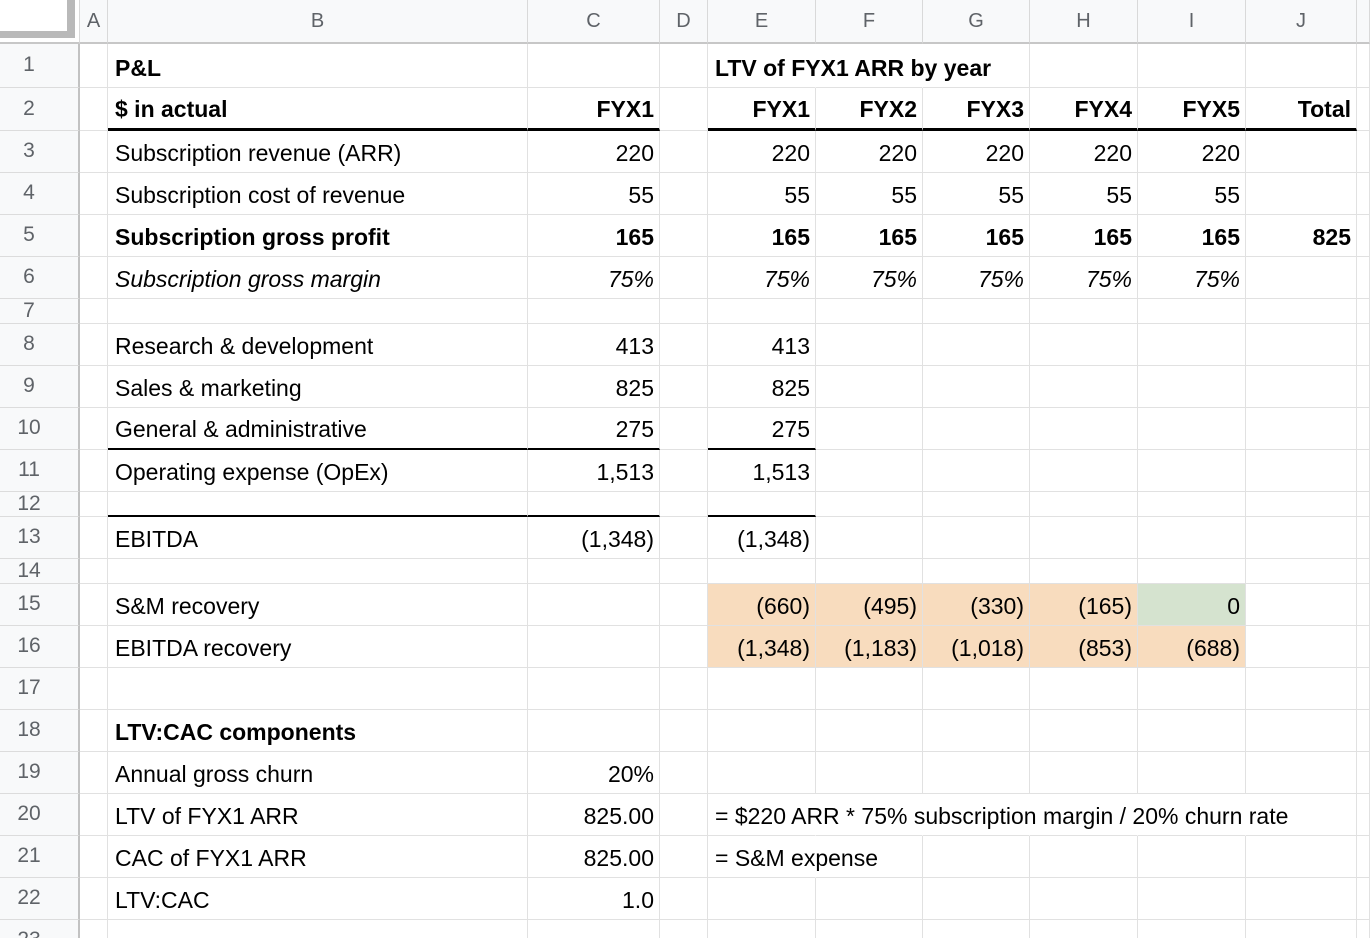 The image size is (1370, 938). I want to click on row-header-10: 10, so click(40, 429).